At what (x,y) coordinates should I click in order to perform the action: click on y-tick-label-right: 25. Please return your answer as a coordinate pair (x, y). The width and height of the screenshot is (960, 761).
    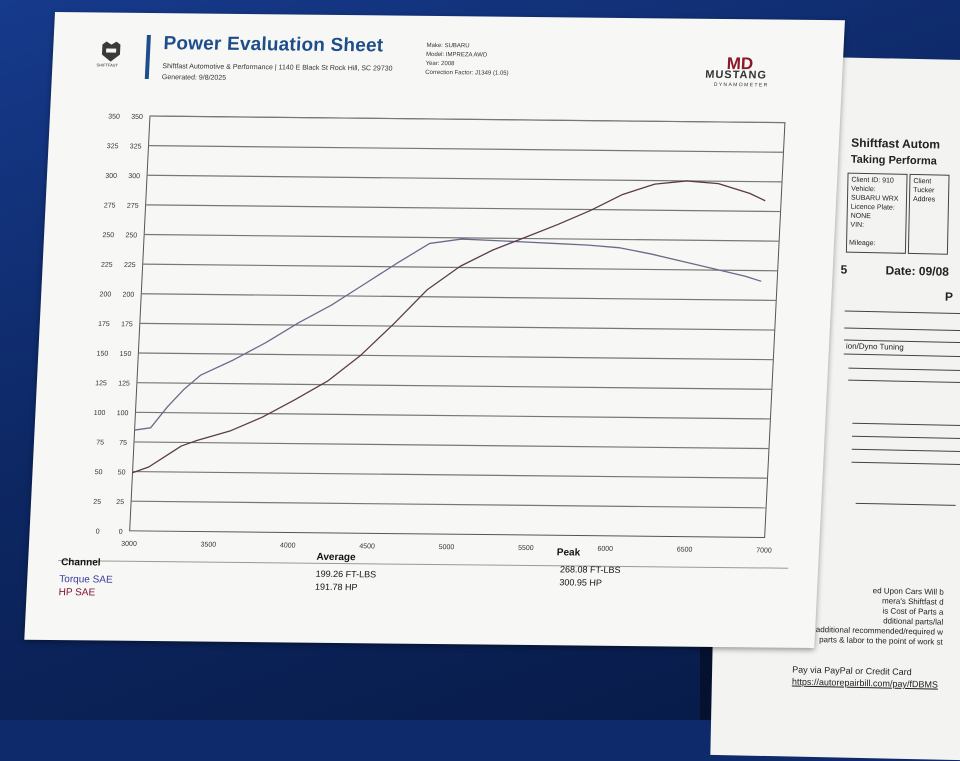
    Looking at the image, I should click on (120, 502).